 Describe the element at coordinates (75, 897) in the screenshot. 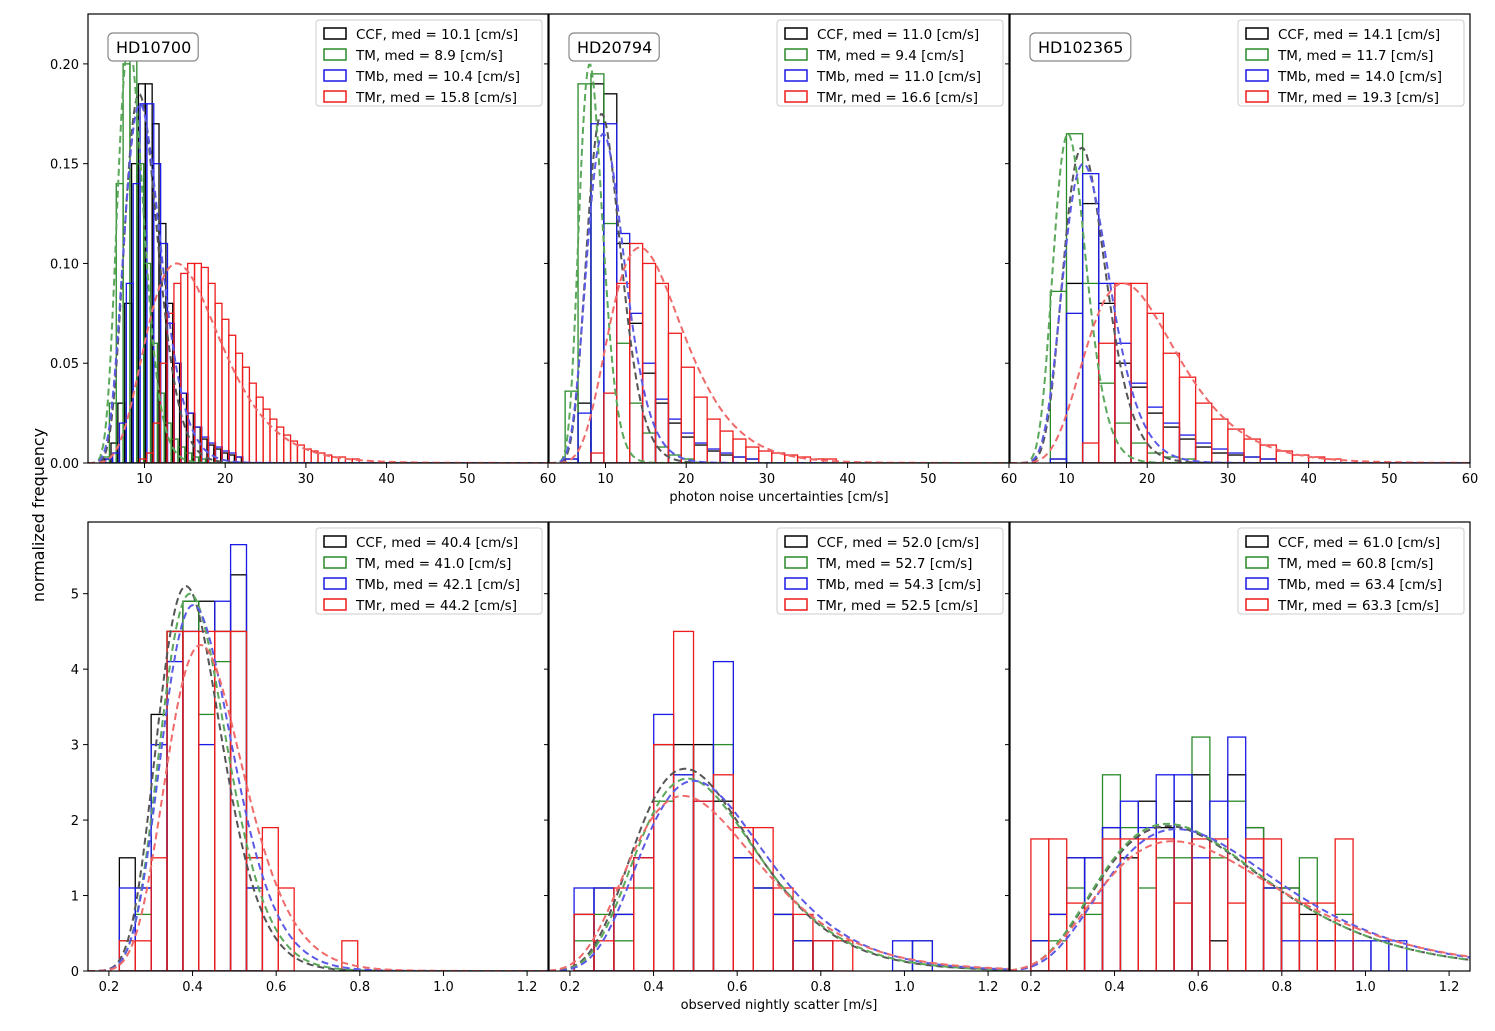

I see `y-tick-label: 1` at that location.